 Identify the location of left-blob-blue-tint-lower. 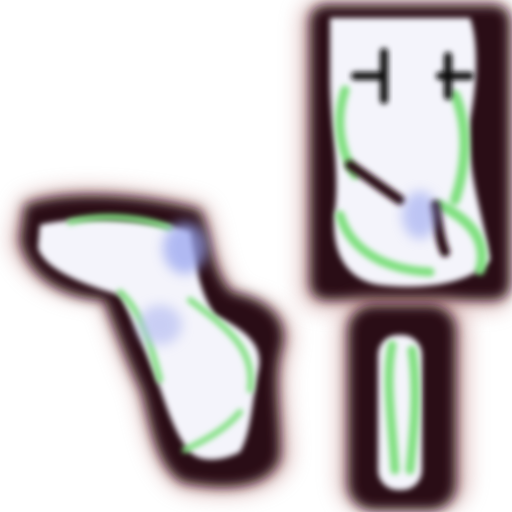
(160, 325).